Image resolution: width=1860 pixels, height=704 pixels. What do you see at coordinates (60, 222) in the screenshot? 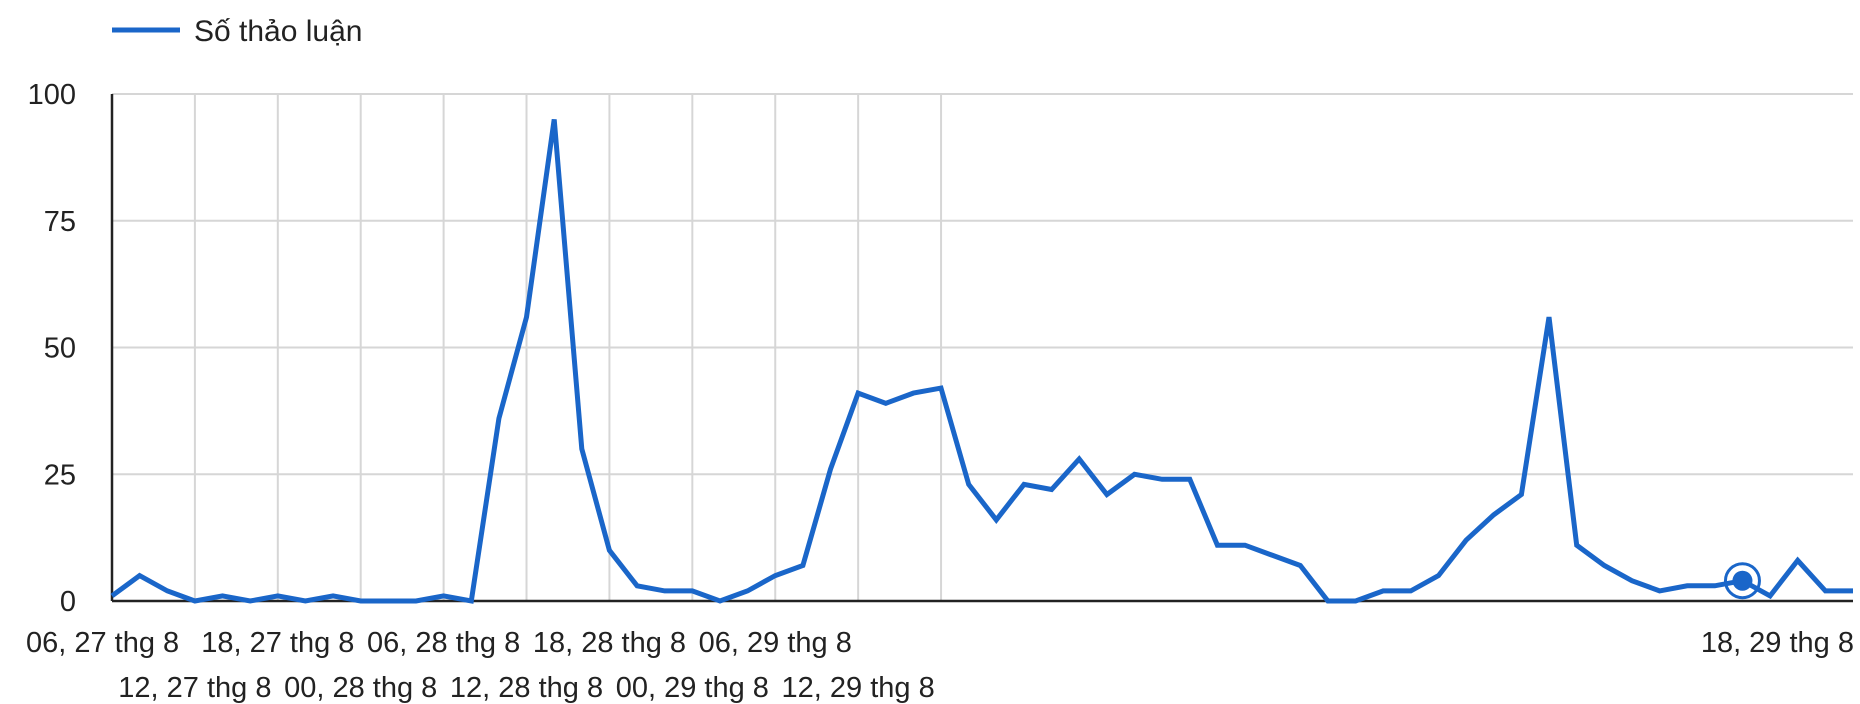
I see `y-tick-label: 75` at bounding box center [60, 222].